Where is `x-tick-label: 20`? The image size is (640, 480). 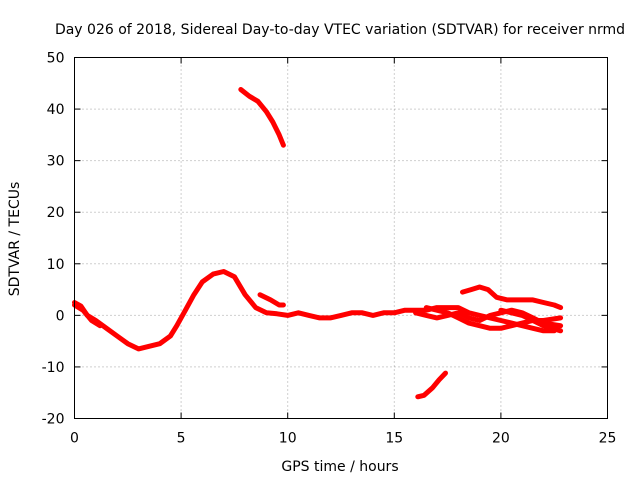 x-tick-label: 20 is located at coordinates (501, 439).